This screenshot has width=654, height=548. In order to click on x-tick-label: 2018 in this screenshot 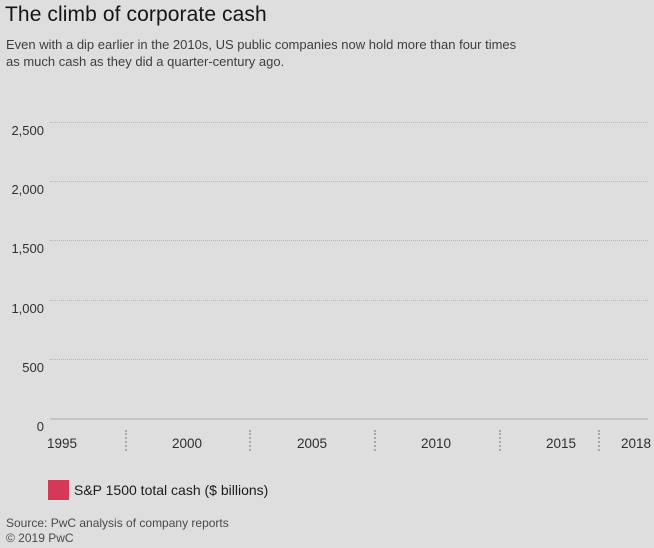, I will do `click(636, 443)`.